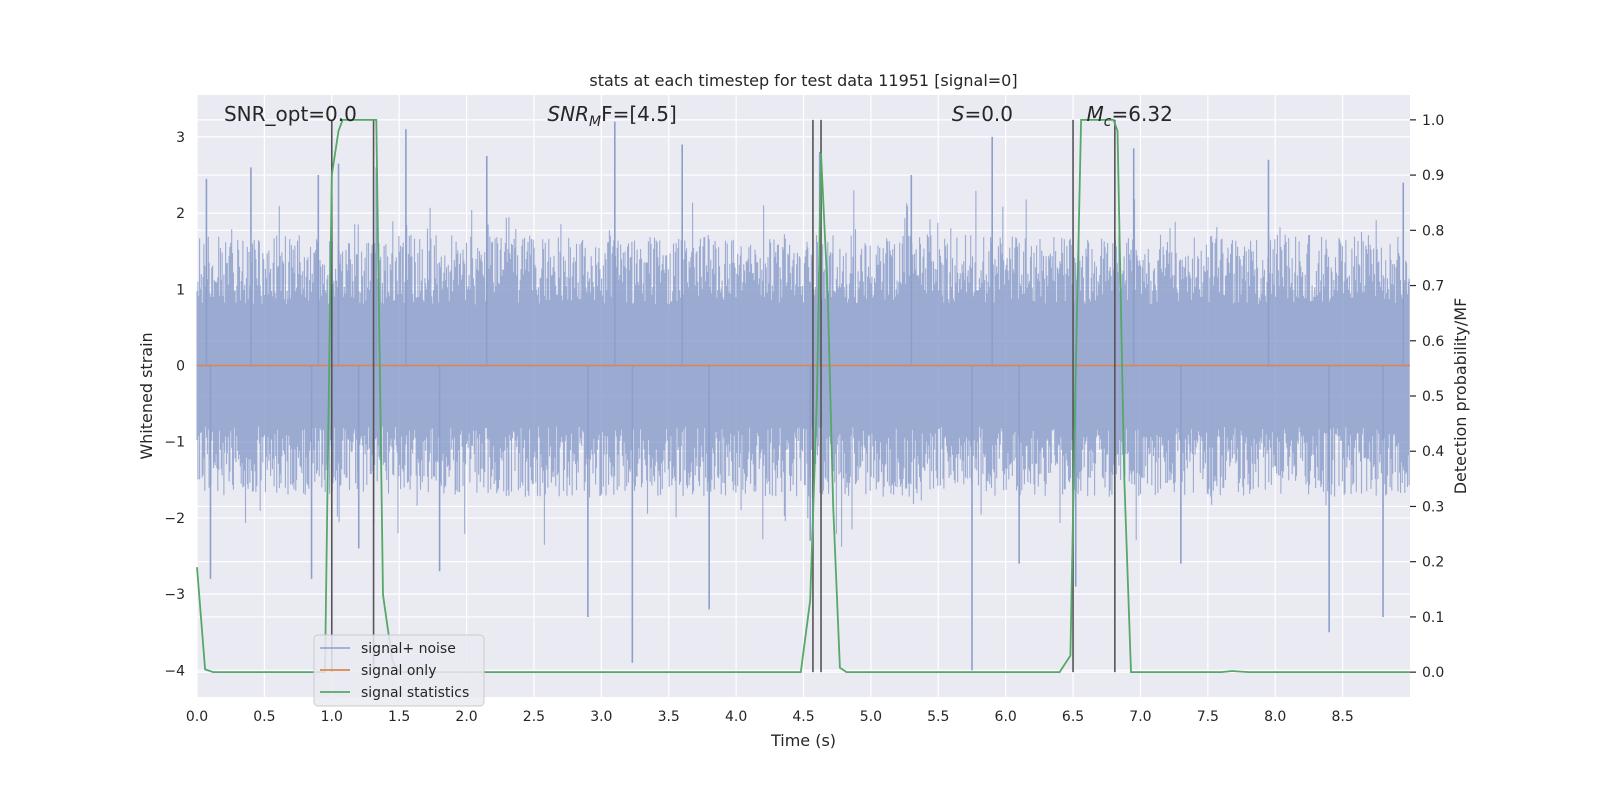 The width and height of the screenshot is (1600, 800). What do you see at coordinates (180, 367) in the screenshot?
I see `y-tick-label: 0` at bounding box center [180, 367].